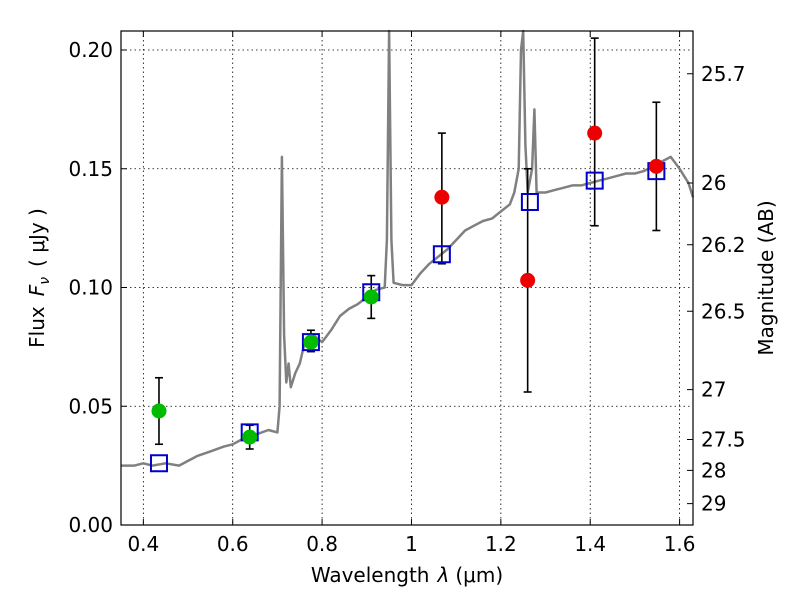 This screenshot has width=800, height=600. Describe the element at coordinates (723, 74) in the screenshot. I see `y2-tick-label: 25.7` at that location.